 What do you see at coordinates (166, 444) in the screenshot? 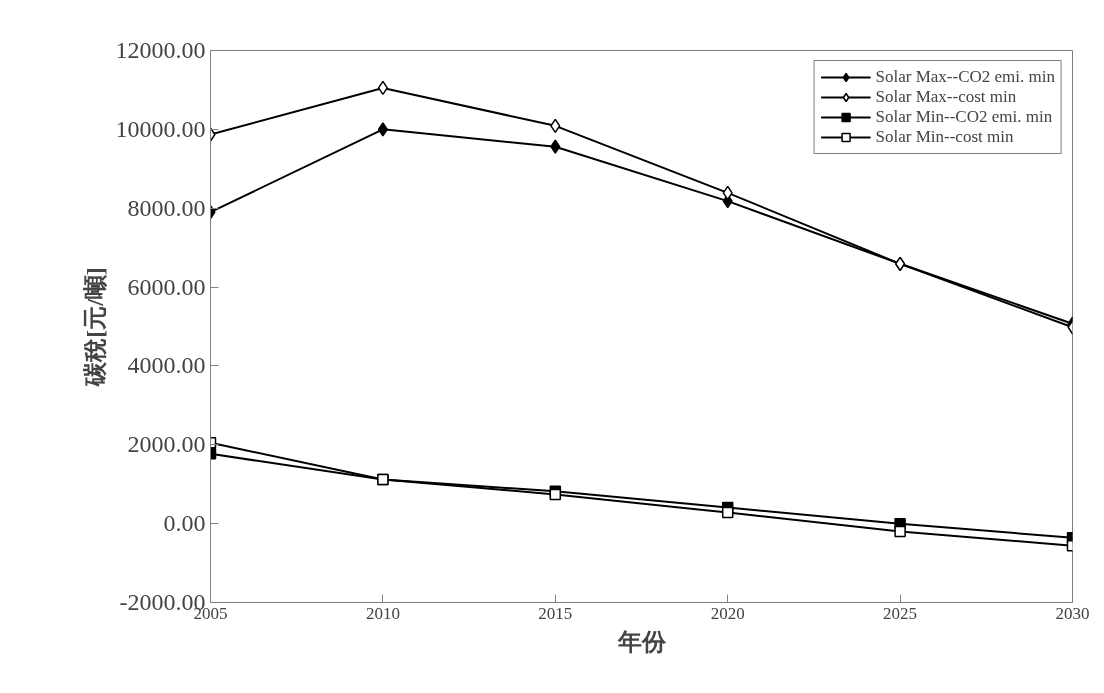
I see `y-tick-label: 2000.00` at bounding box center [166, 444].